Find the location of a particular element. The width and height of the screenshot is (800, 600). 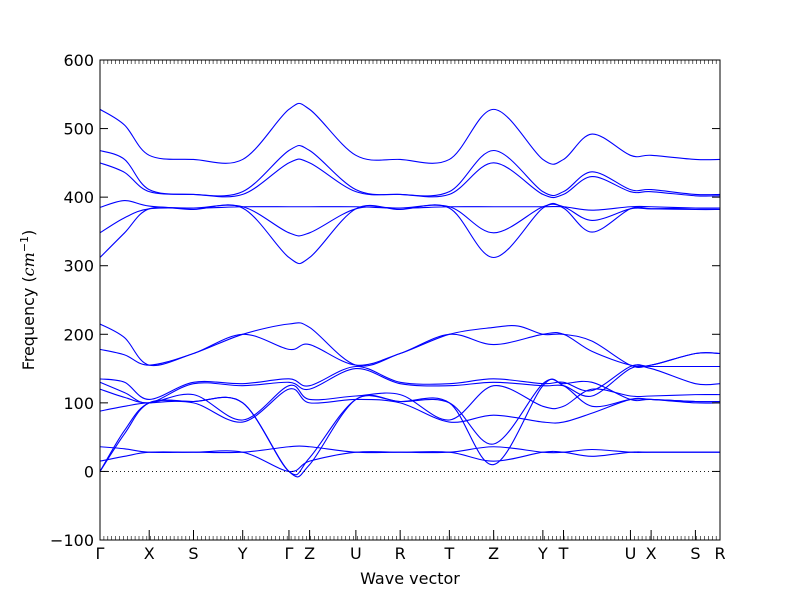

y-tick-label: 400 is located at coordinates (78, 197).